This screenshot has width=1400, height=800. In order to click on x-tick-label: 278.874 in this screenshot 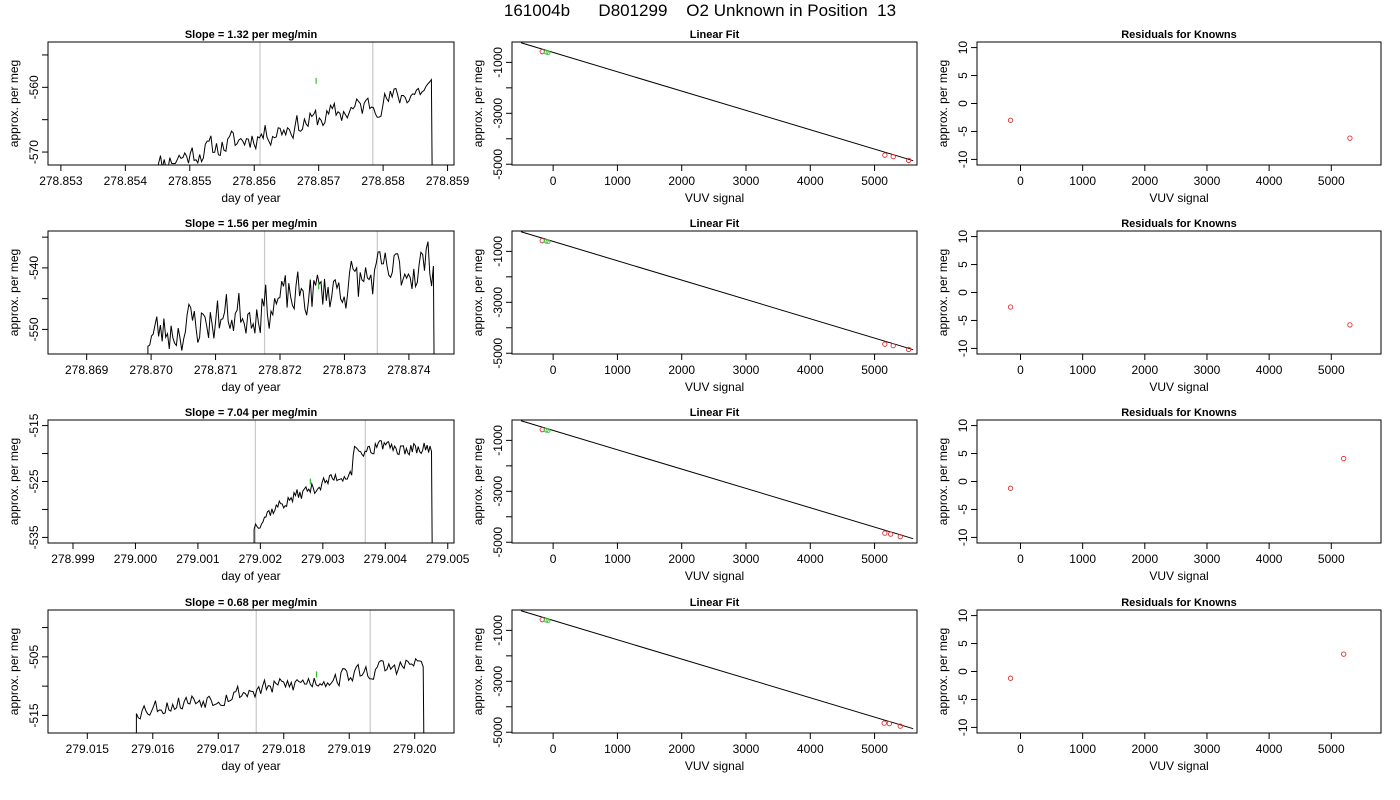, I will do `click(409, 370)`.